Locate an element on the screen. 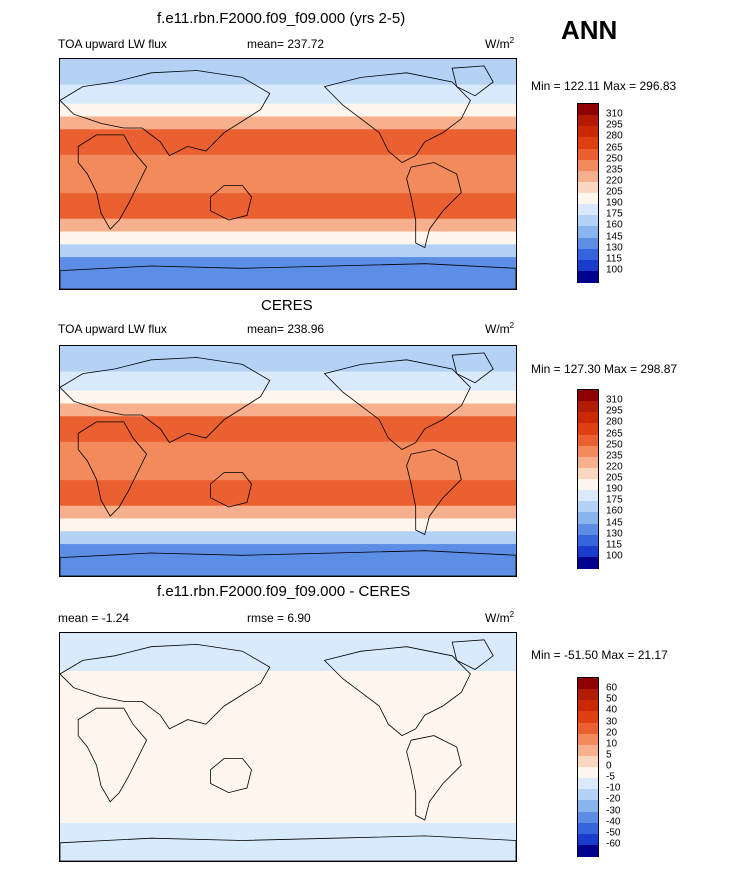 The image size is (733, 872). colorbar-tick-label: 115 is located at coordinates (614, 259).